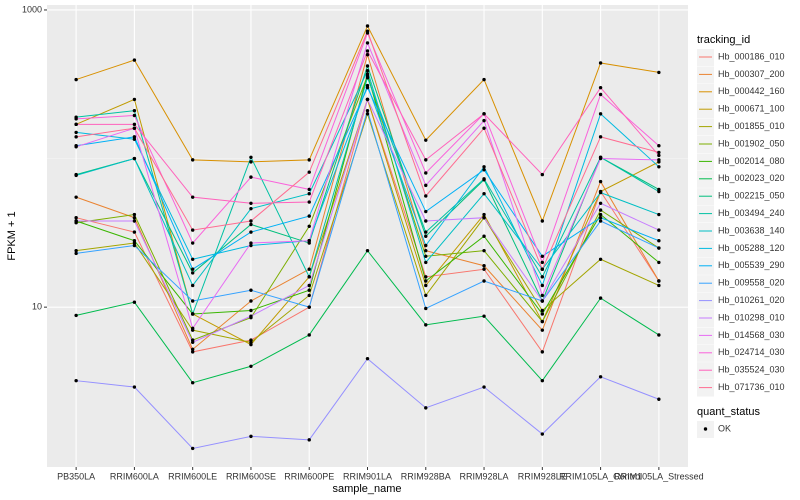 Image resolution: width=800 pixels, height=500 pixels. Describe the element at coordinates (37, 307) in the screenshot. I see `y-tick-label: 10` at that location.